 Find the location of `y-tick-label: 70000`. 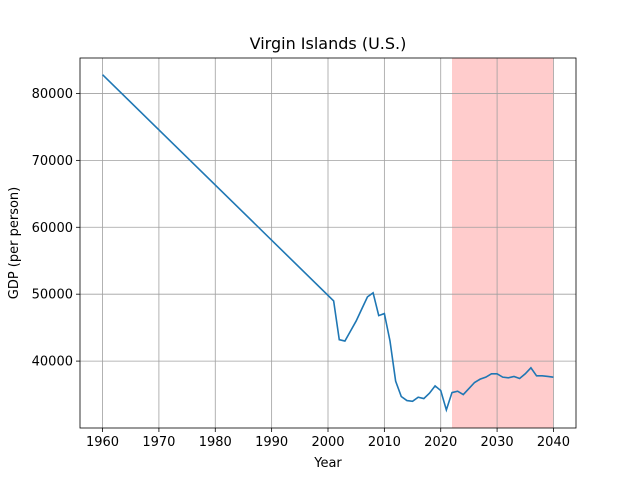

y-tick-label: 70000 is located at coordinates (52, 161).